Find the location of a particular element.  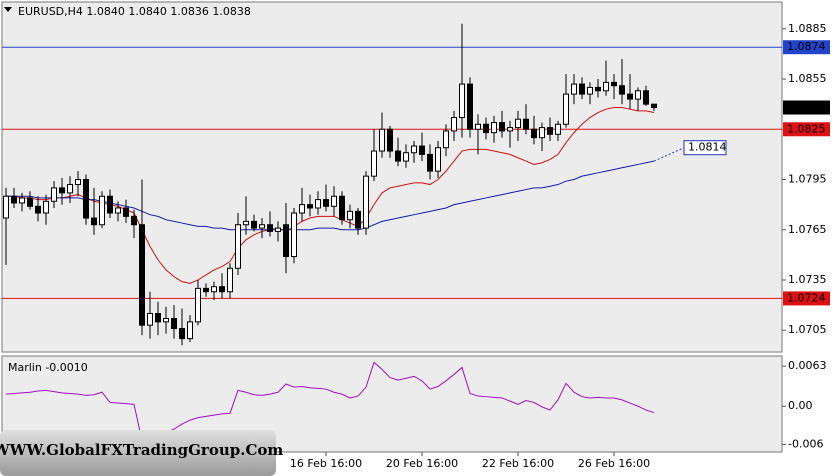

moving-average is located at coordinates (330, 195).